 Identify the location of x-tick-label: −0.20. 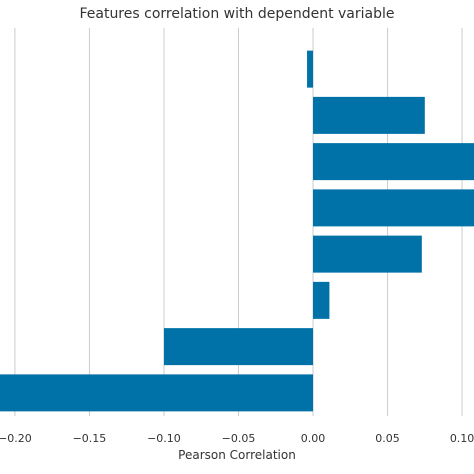
(16, 438).